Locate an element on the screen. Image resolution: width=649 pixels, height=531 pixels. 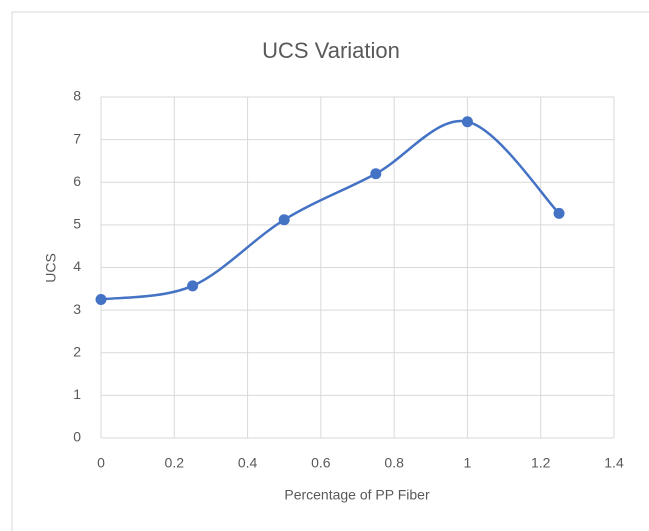
x-tick-label: 0.8 is located at coordinates (394, 463).